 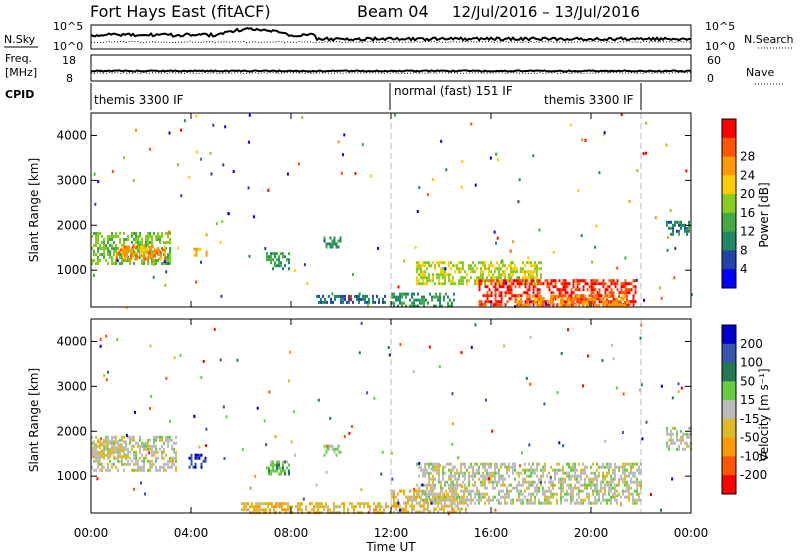 I want to click on power-colorbar-segment, so click(x=729, y=147).